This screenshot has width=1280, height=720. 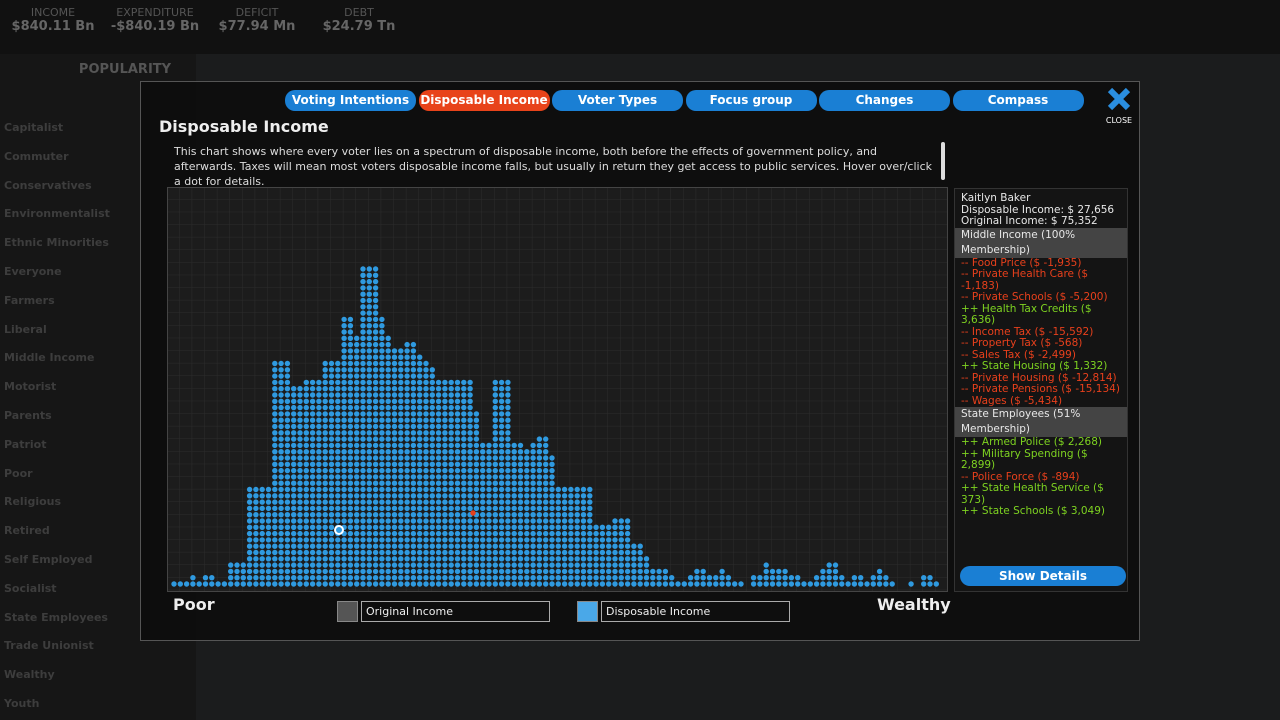 I want to click on voter-group: Self Employed, so click(x=48, y=559).